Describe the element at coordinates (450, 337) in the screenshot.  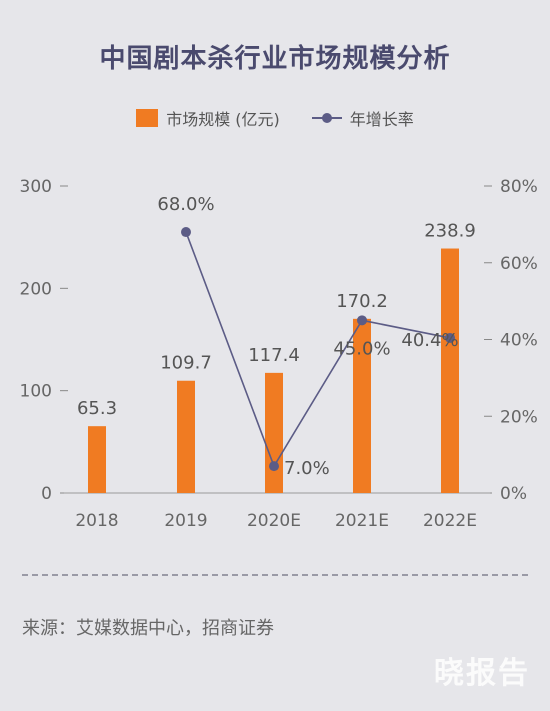
I see `growth-rate-point-2022E` at that location.